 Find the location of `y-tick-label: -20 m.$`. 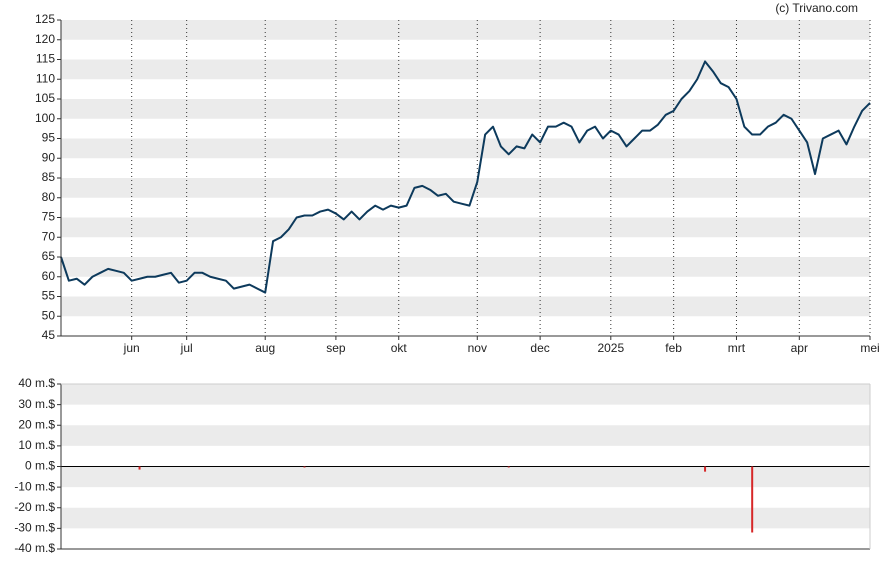

y-tick-label: -20 m.$ is located at coordinates (34, 507).